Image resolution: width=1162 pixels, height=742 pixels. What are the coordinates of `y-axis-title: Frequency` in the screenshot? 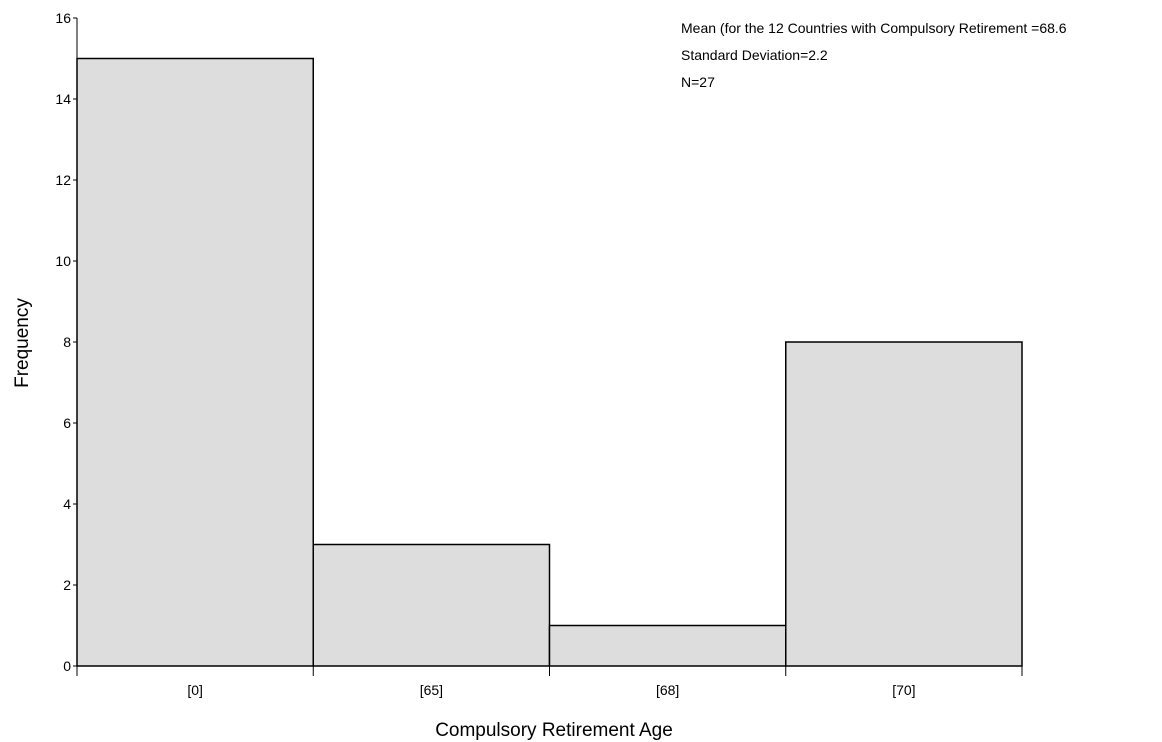 It's located at (22, 343).